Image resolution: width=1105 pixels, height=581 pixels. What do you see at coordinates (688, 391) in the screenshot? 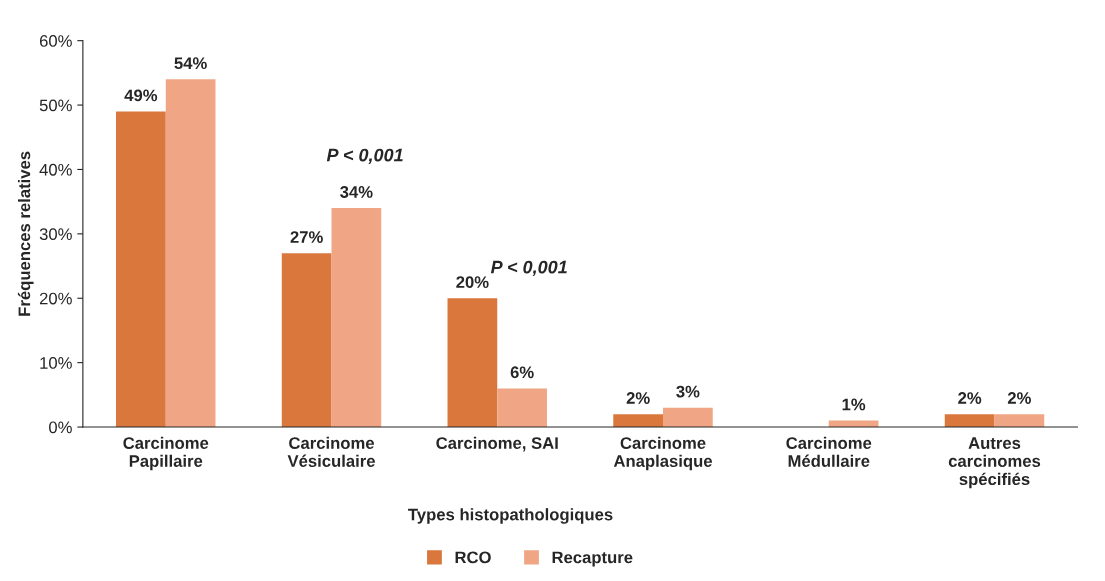
I see `data-label: 3%` at bounding box center [688, 391].